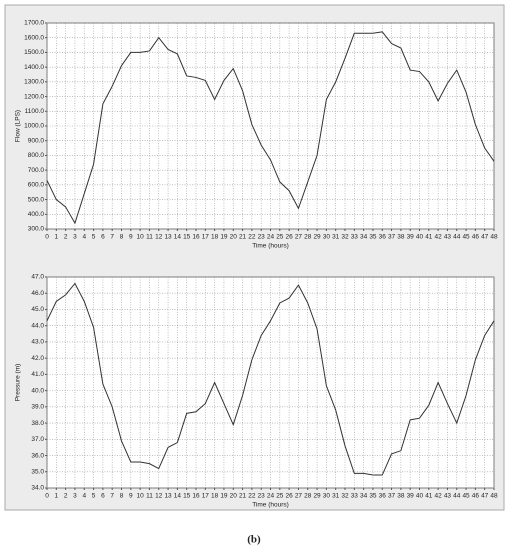  What do you see at coordinates (37, 407) in the screenshot?
I see `y-tick-label: 39.0` at bounding box center [37, 407].